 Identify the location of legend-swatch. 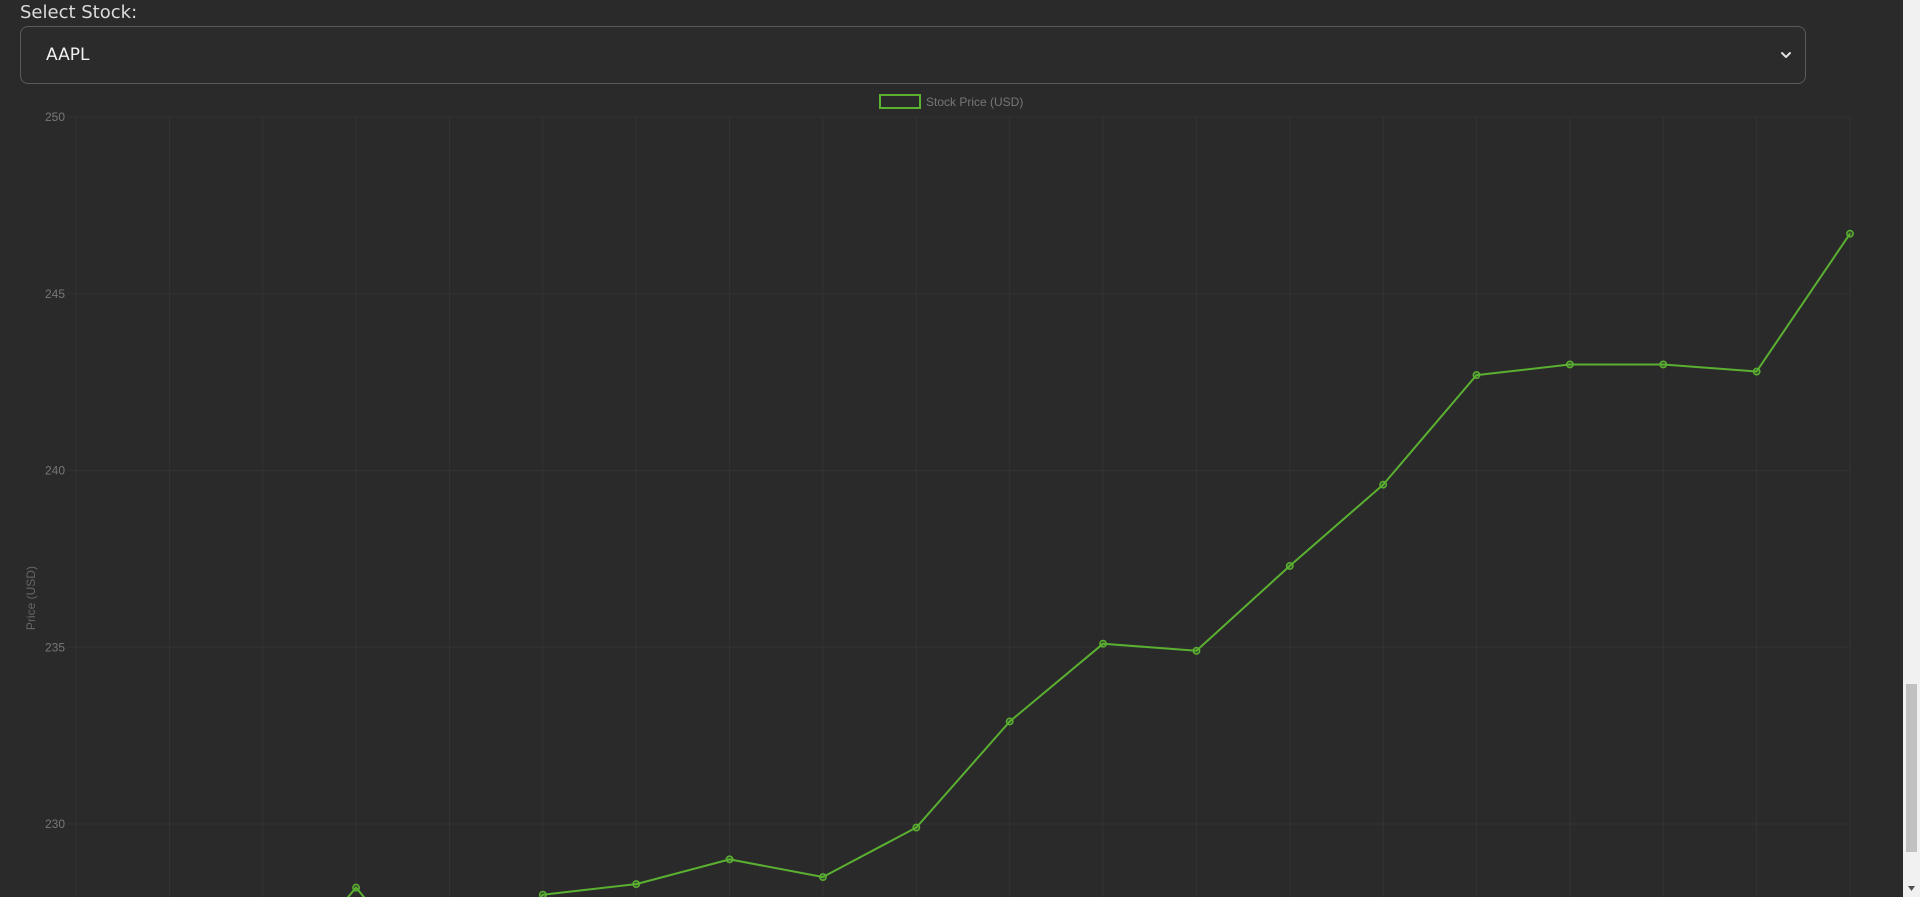
(900, 101).